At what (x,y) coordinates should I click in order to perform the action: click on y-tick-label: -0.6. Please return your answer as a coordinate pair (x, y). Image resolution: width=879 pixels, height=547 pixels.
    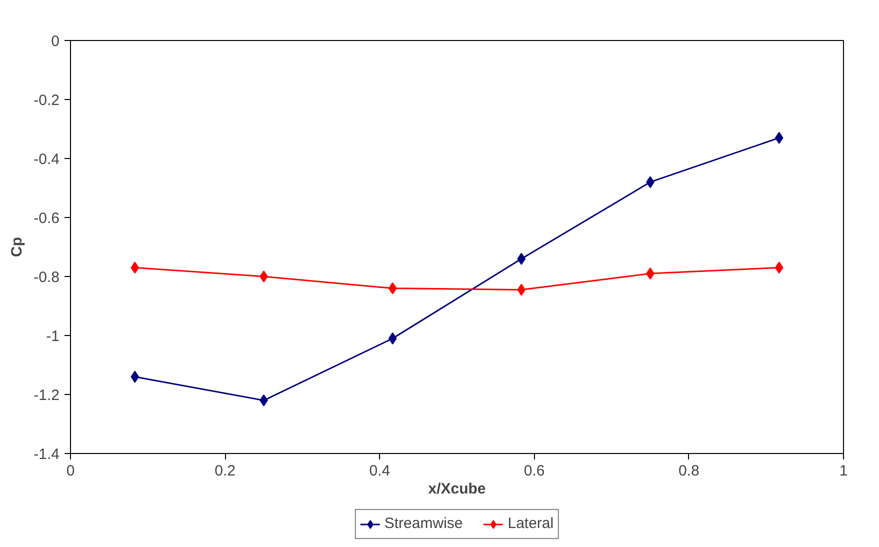
    Looking at the image, I should click on (47, 218).